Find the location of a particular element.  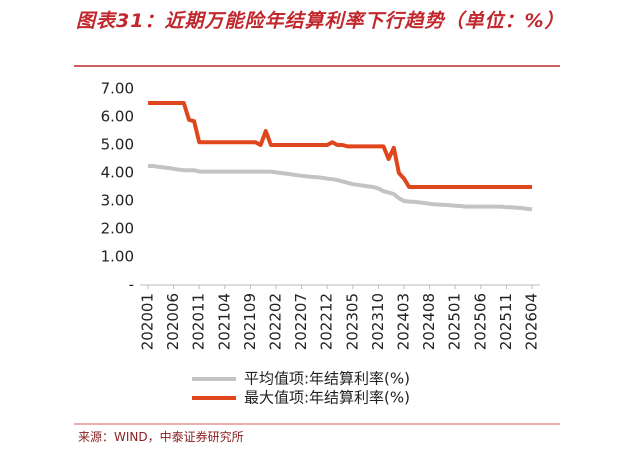

y-tick-label: 7.00 is located at coordinates (117, 89).